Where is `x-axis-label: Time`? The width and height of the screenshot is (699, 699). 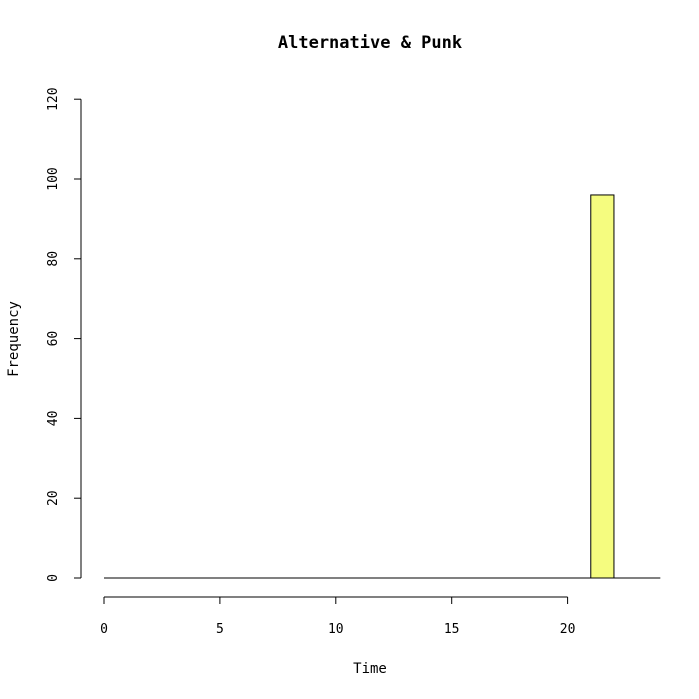
x-axis-label: Time is located at coordinates (370, 669).